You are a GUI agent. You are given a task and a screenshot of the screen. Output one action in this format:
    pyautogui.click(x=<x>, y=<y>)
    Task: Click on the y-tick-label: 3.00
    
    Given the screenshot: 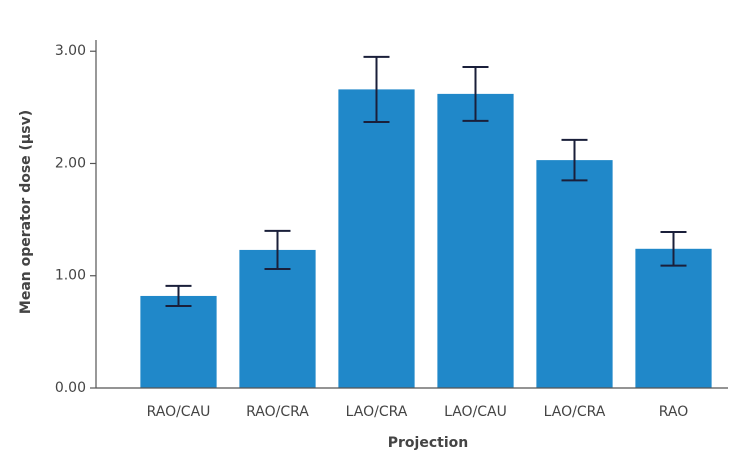 What is the action you would take?
    pyautogui.click(x=70, y=51)
    